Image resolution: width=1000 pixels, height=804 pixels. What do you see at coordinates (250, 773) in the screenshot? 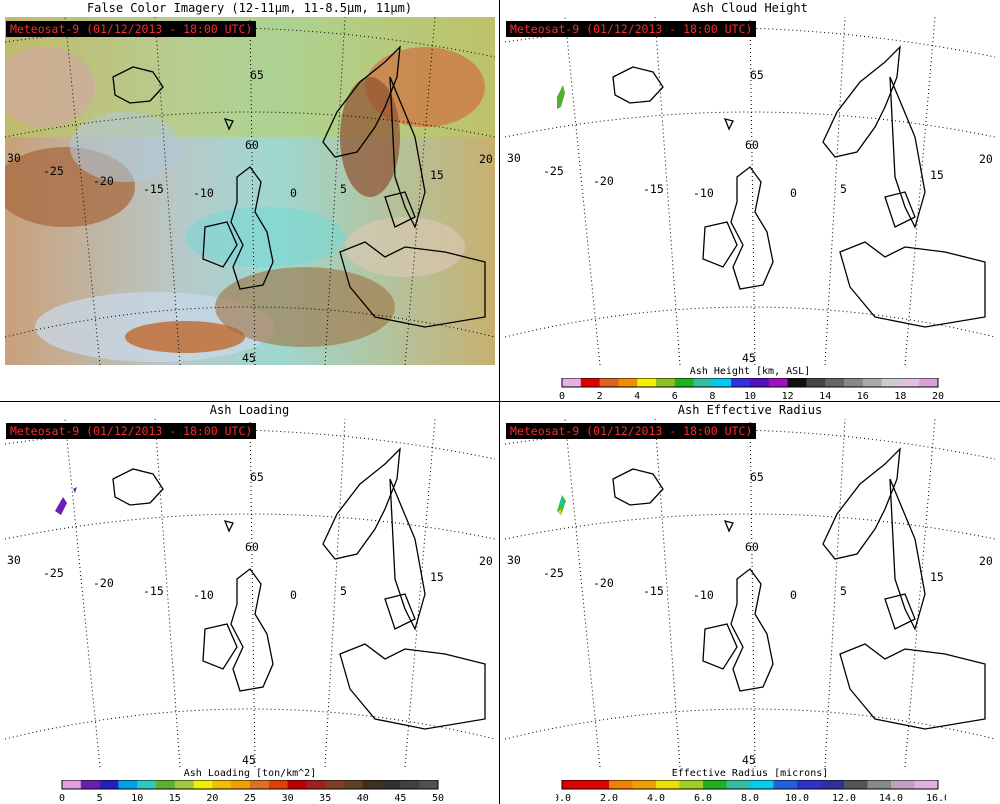
I see `colorbar-label: Ash Loading [ton/km^2]` at bounding box center [250, 773].